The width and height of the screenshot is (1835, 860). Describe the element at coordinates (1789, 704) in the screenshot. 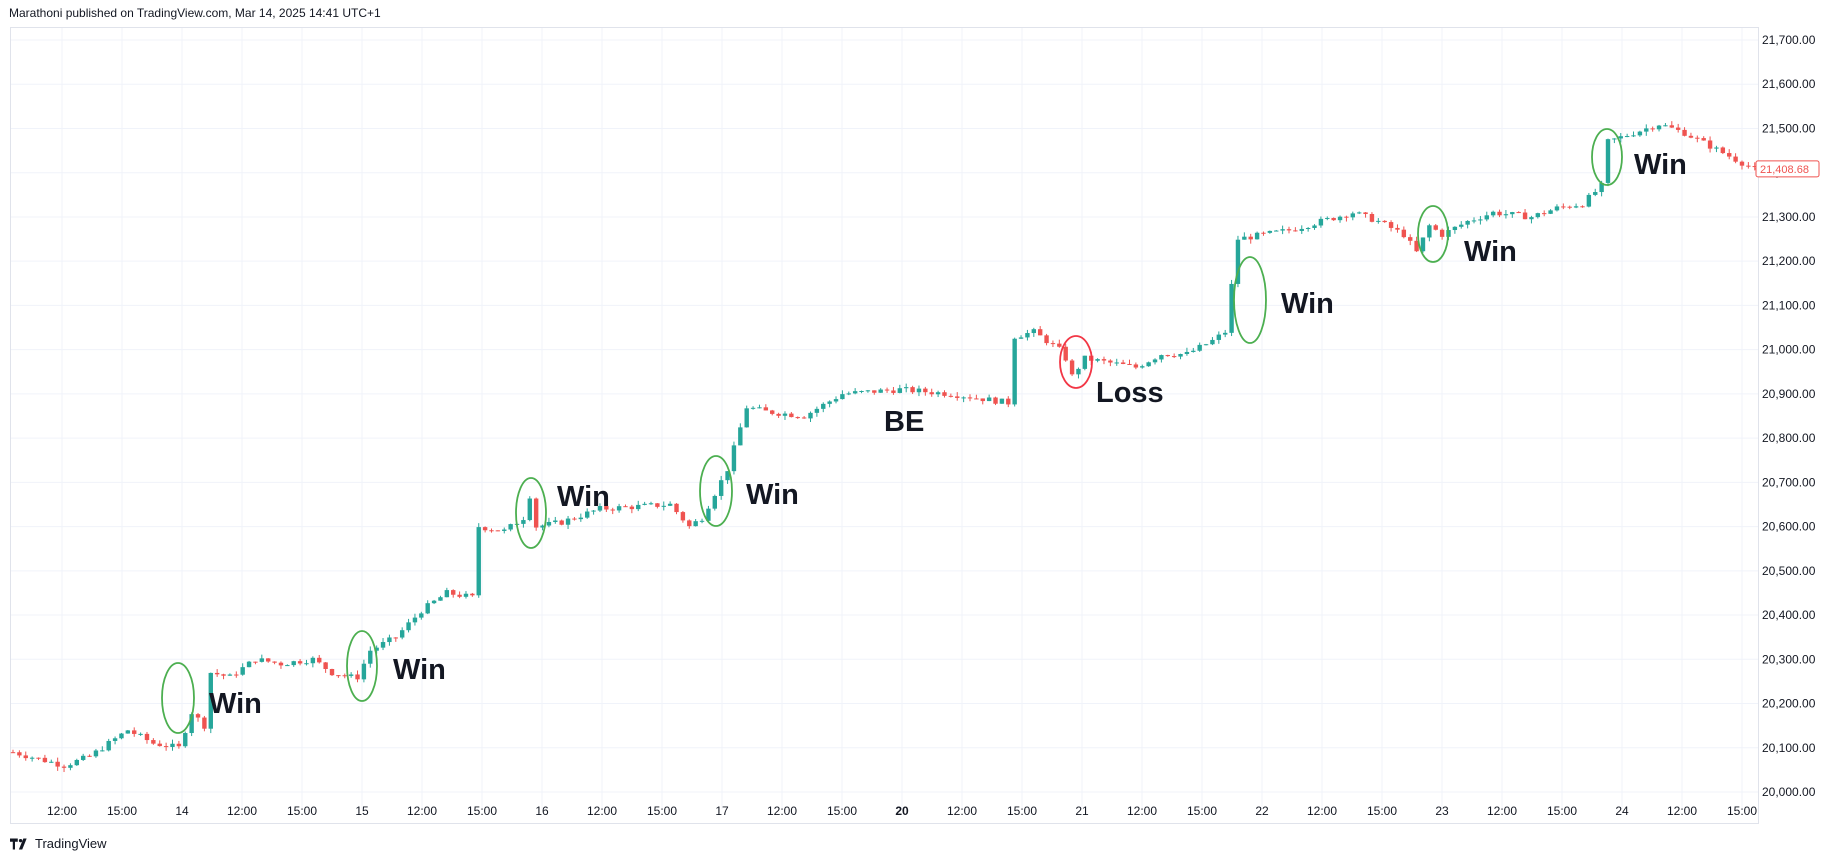

I see `price-tick-label: 20,200.00` at that location.